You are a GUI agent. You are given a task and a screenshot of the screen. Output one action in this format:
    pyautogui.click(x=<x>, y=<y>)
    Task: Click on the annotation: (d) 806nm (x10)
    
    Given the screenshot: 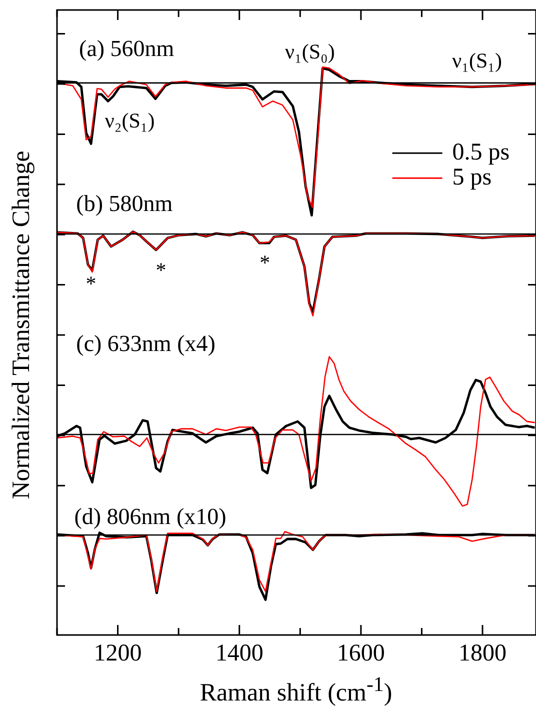 What is the action you would take?
    pyautogui.click(x=150, y=517)
    